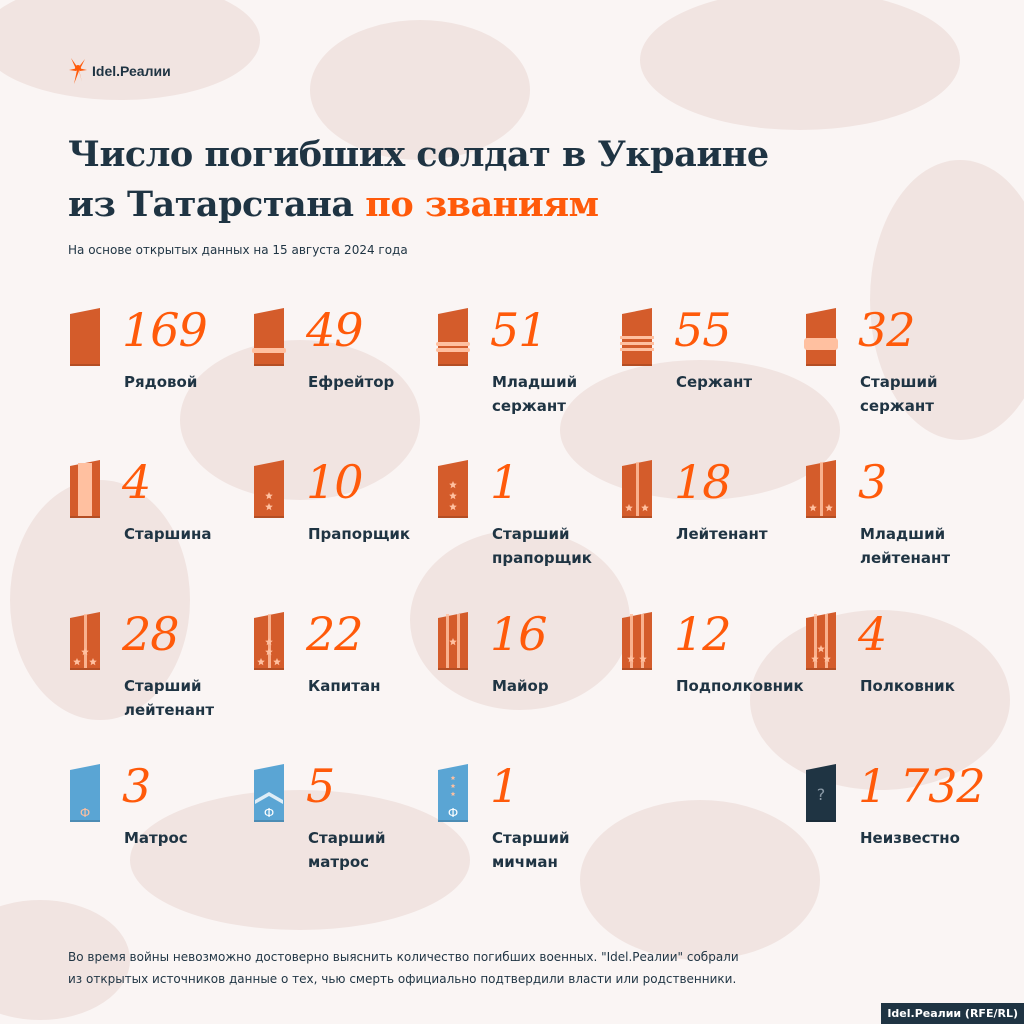 The image size is (1024, 1024). What do you see at coordinates (821, 489) in the screenshot?
I see `epaulette-army-1-line-2-stars-small-icon` at bounding box center [821, 489].